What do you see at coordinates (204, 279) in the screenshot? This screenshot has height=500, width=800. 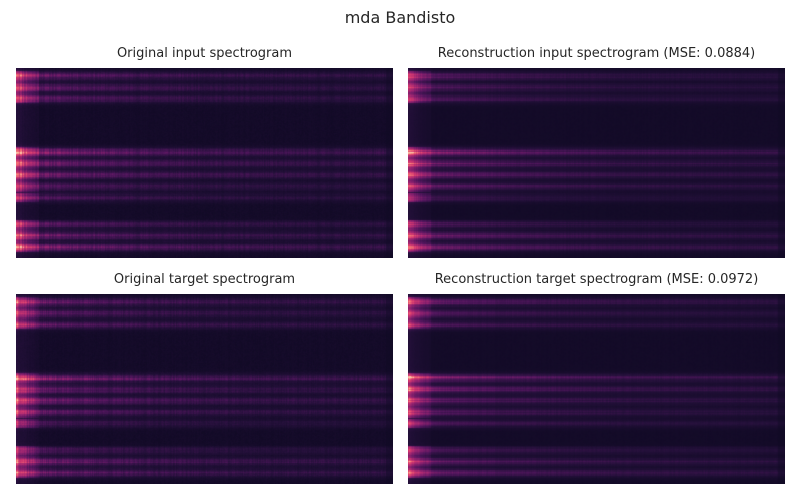 I see `panel-title: Original target spectrogram` at bounding box center [204, 279].